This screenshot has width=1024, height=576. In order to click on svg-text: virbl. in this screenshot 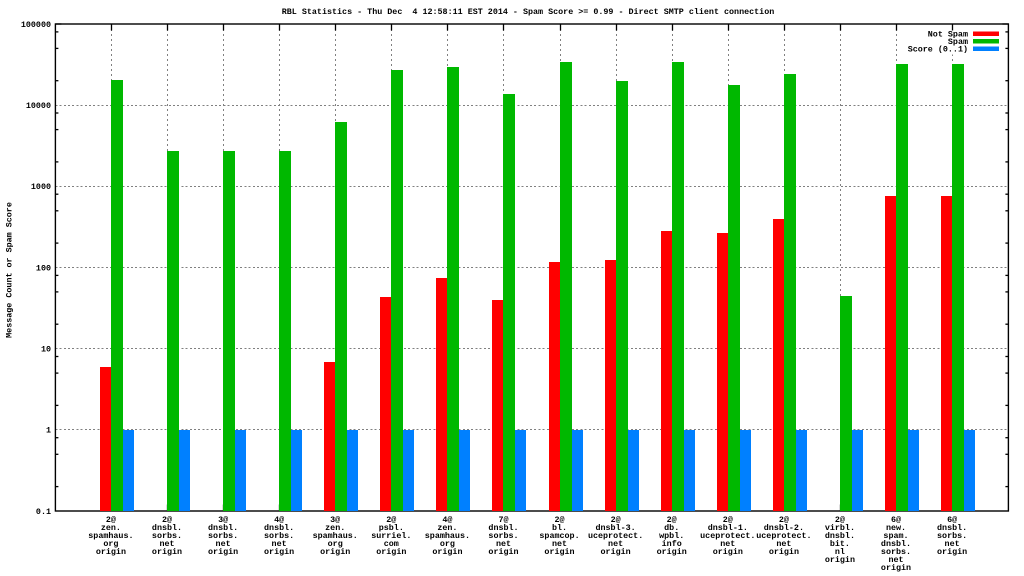, I will do `click(840, 528)`.